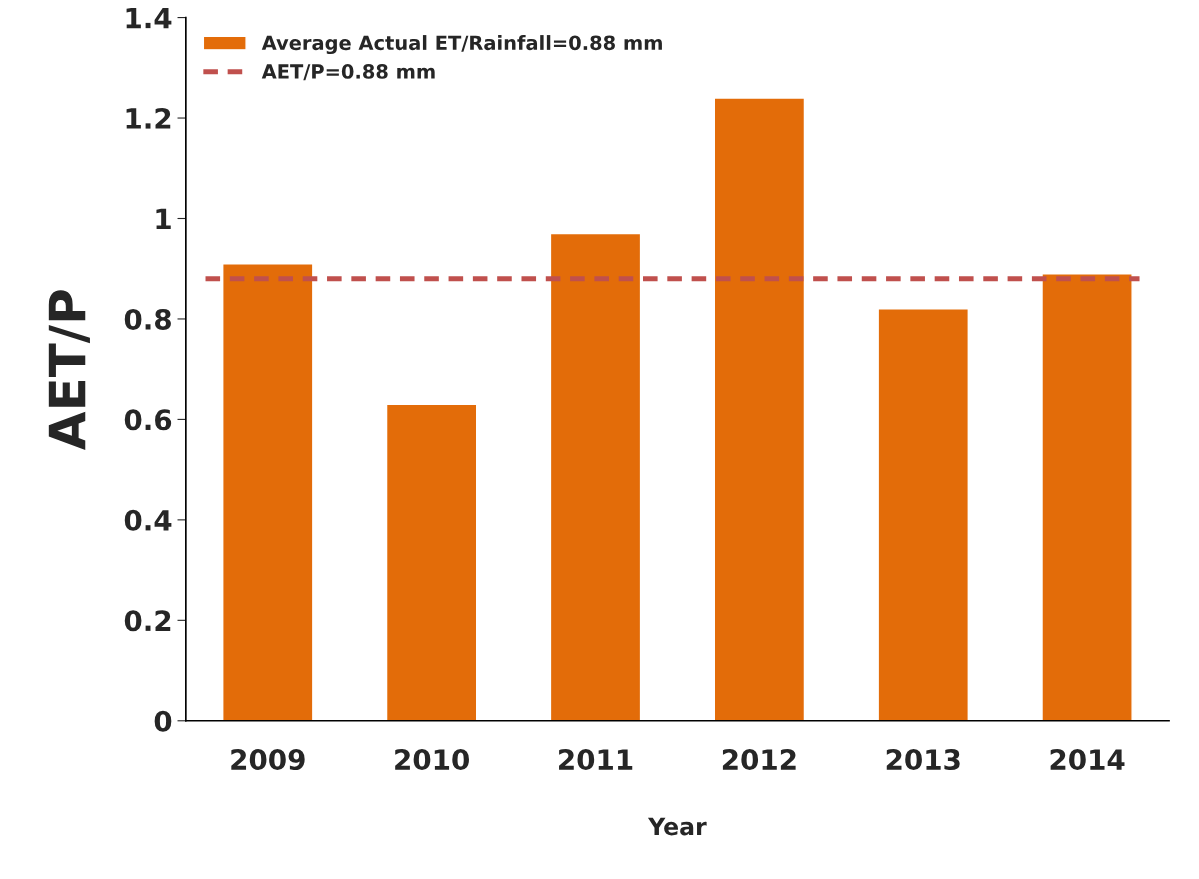 This screenshot has width=1199, height=879. Describe the element at coordinates (149, 18) in the screenshot. I see `y-tick-label: 1.4` at that location.